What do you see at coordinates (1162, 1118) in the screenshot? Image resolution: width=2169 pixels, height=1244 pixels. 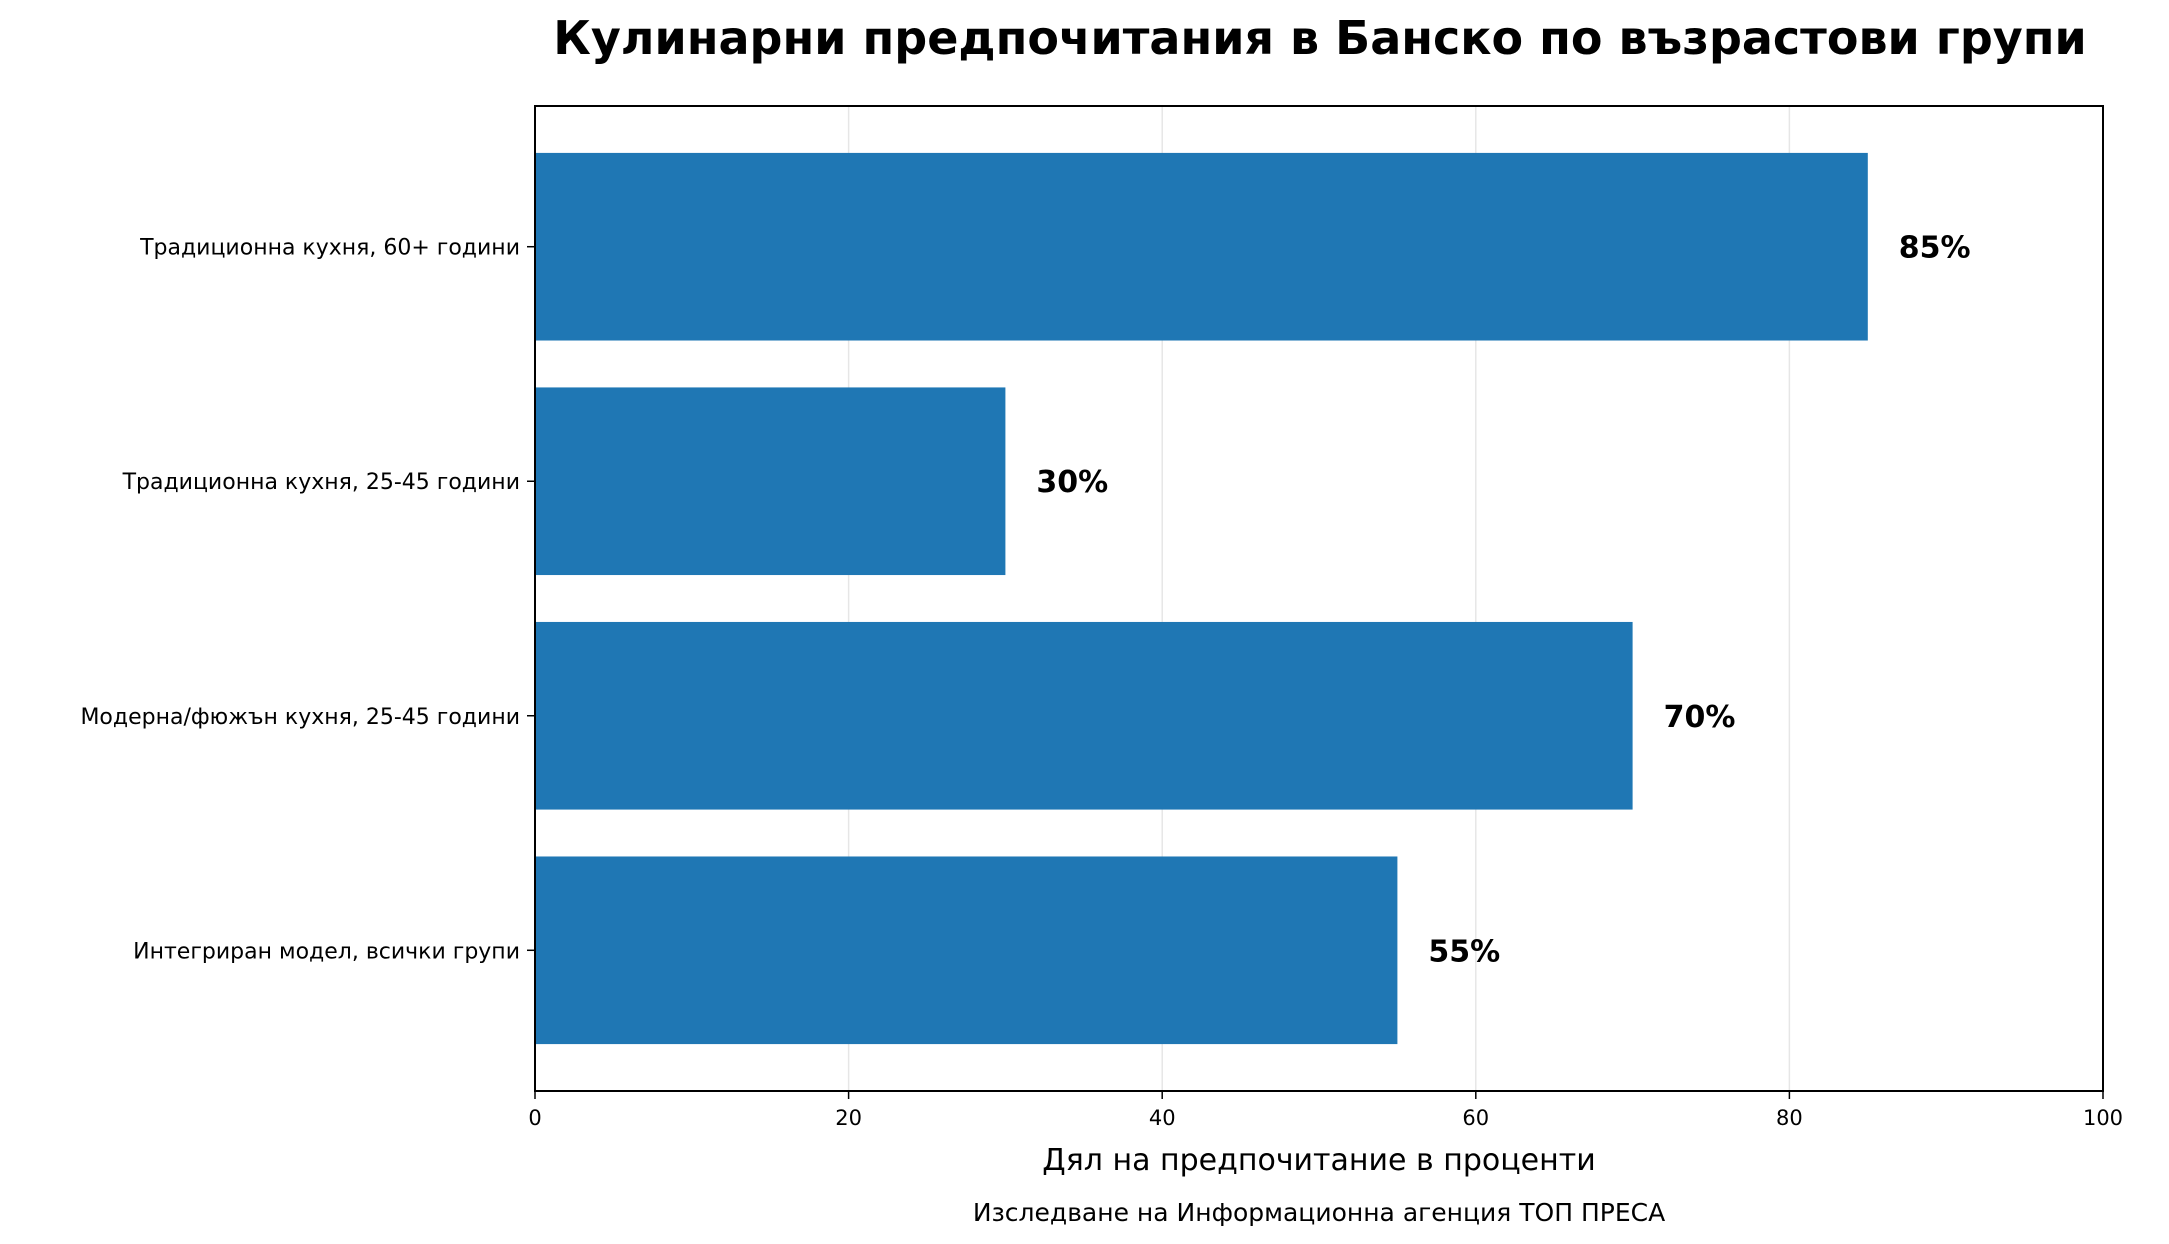 I see `x-tick-label: 40` at bounding box center [1162, 1118].